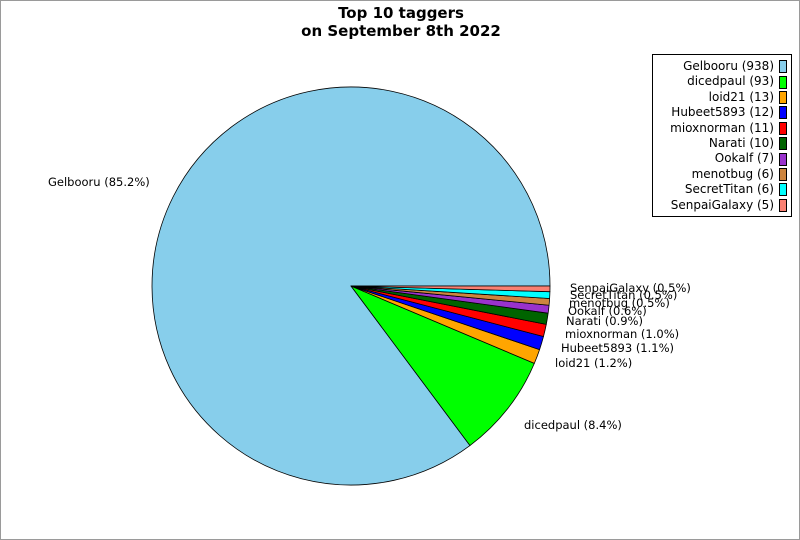  I want to click on legend-label: loid21 (13), so click(741, 96).